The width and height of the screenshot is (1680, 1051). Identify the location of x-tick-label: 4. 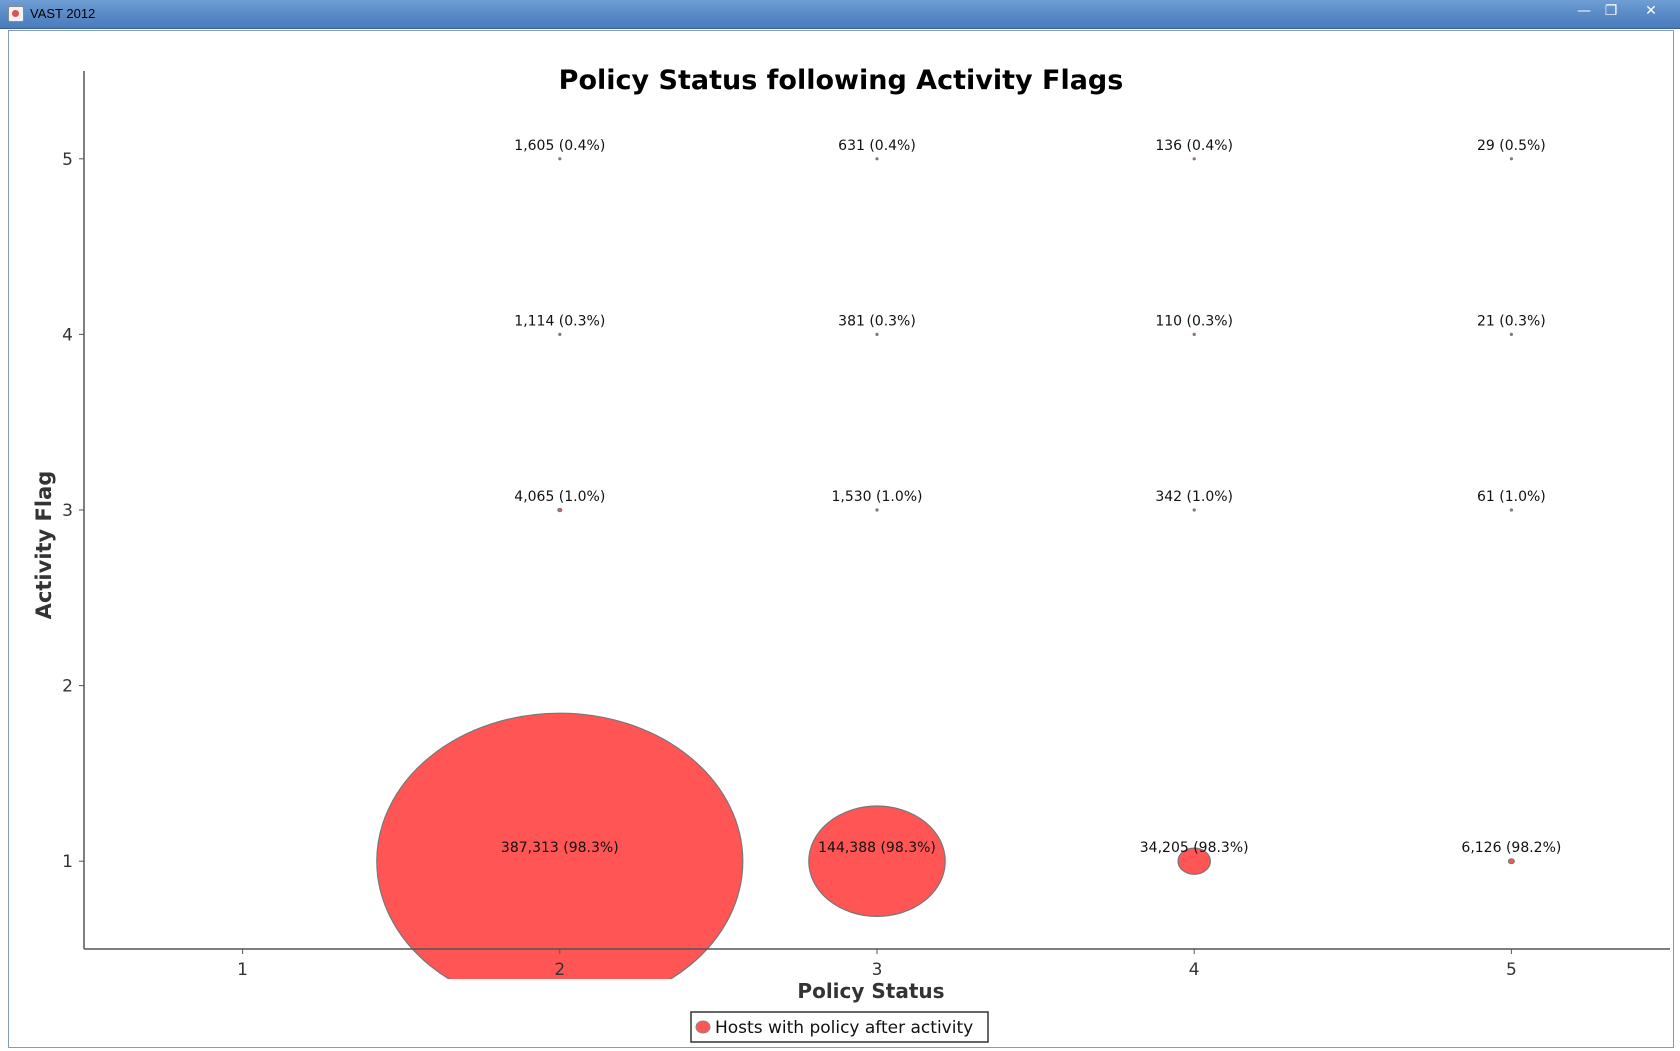
(1194, 970).